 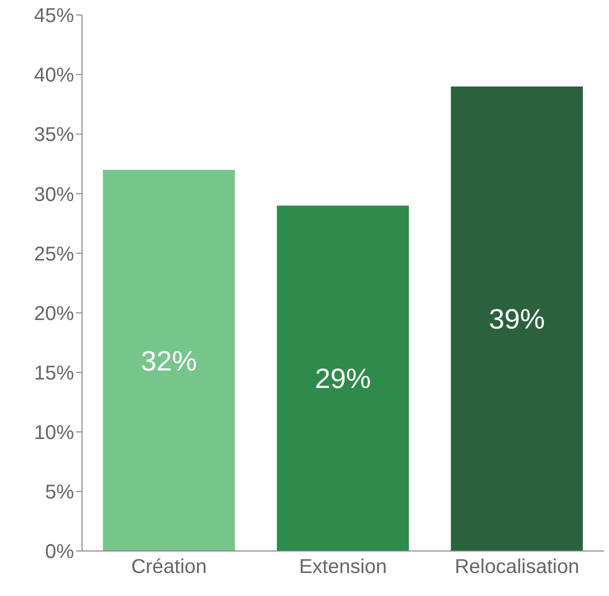 I want to click on y-tick-label: 40%, so click(x=54, y=75).